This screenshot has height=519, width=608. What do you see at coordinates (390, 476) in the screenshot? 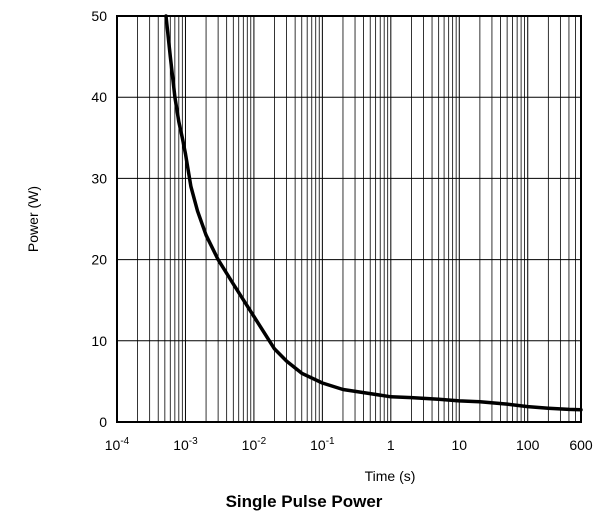
I see `x-axis-label: Time (s)` at bounding box center [390, 476].